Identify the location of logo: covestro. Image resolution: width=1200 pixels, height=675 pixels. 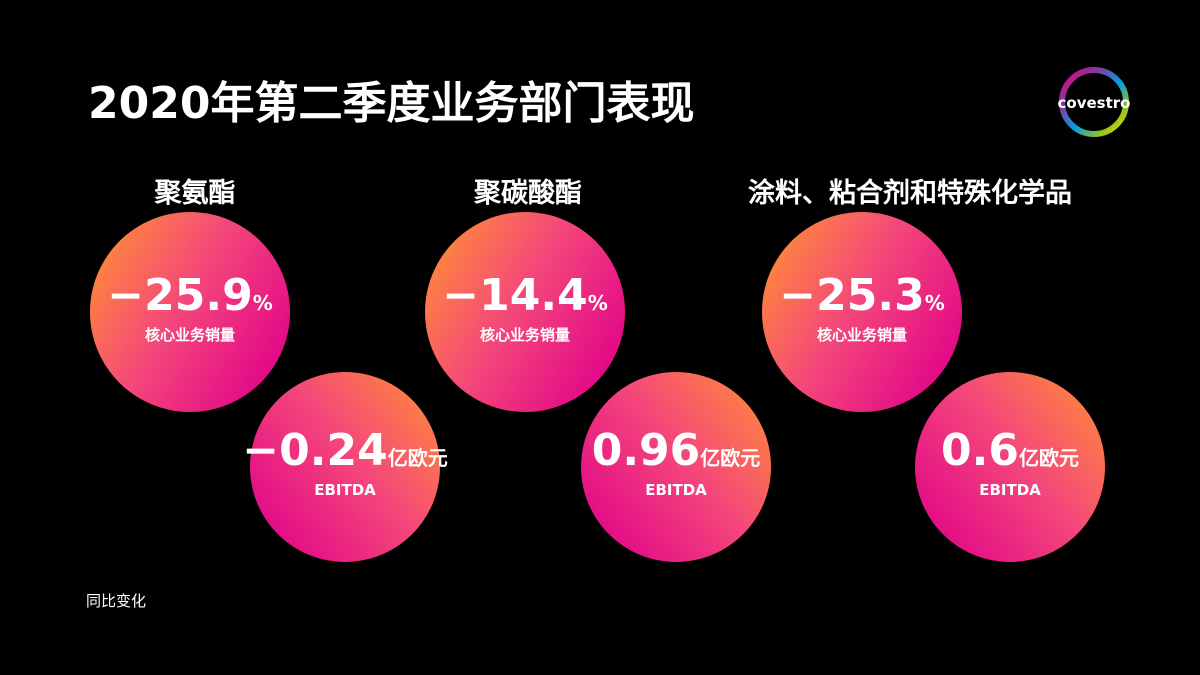
(1094, 102).